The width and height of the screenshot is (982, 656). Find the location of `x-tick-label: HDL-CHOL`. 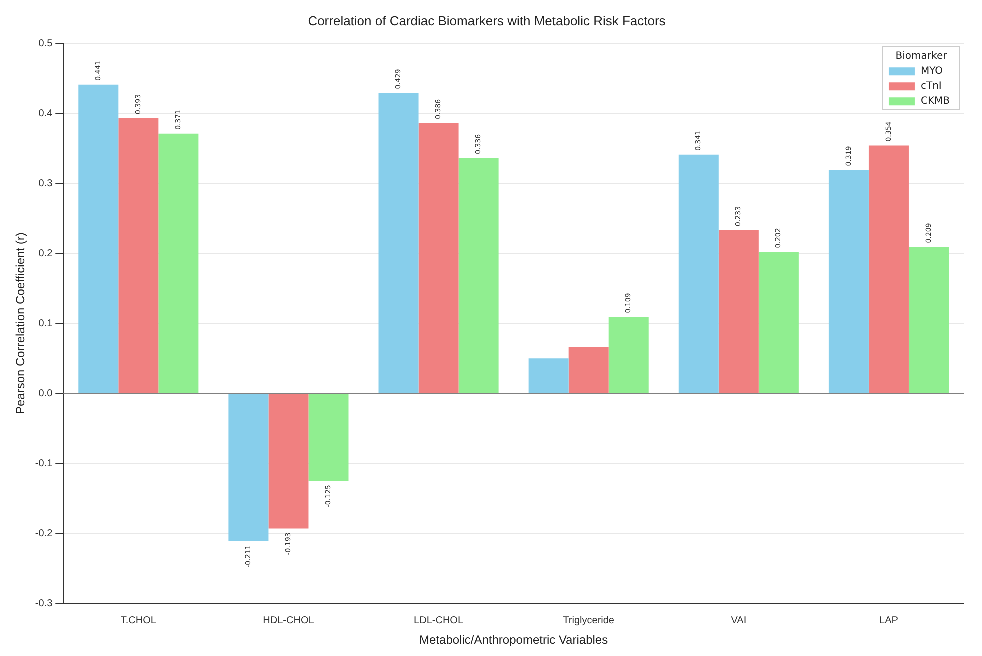

x-tick-label: HDL-CHOL is located at coordinates (289, 620).